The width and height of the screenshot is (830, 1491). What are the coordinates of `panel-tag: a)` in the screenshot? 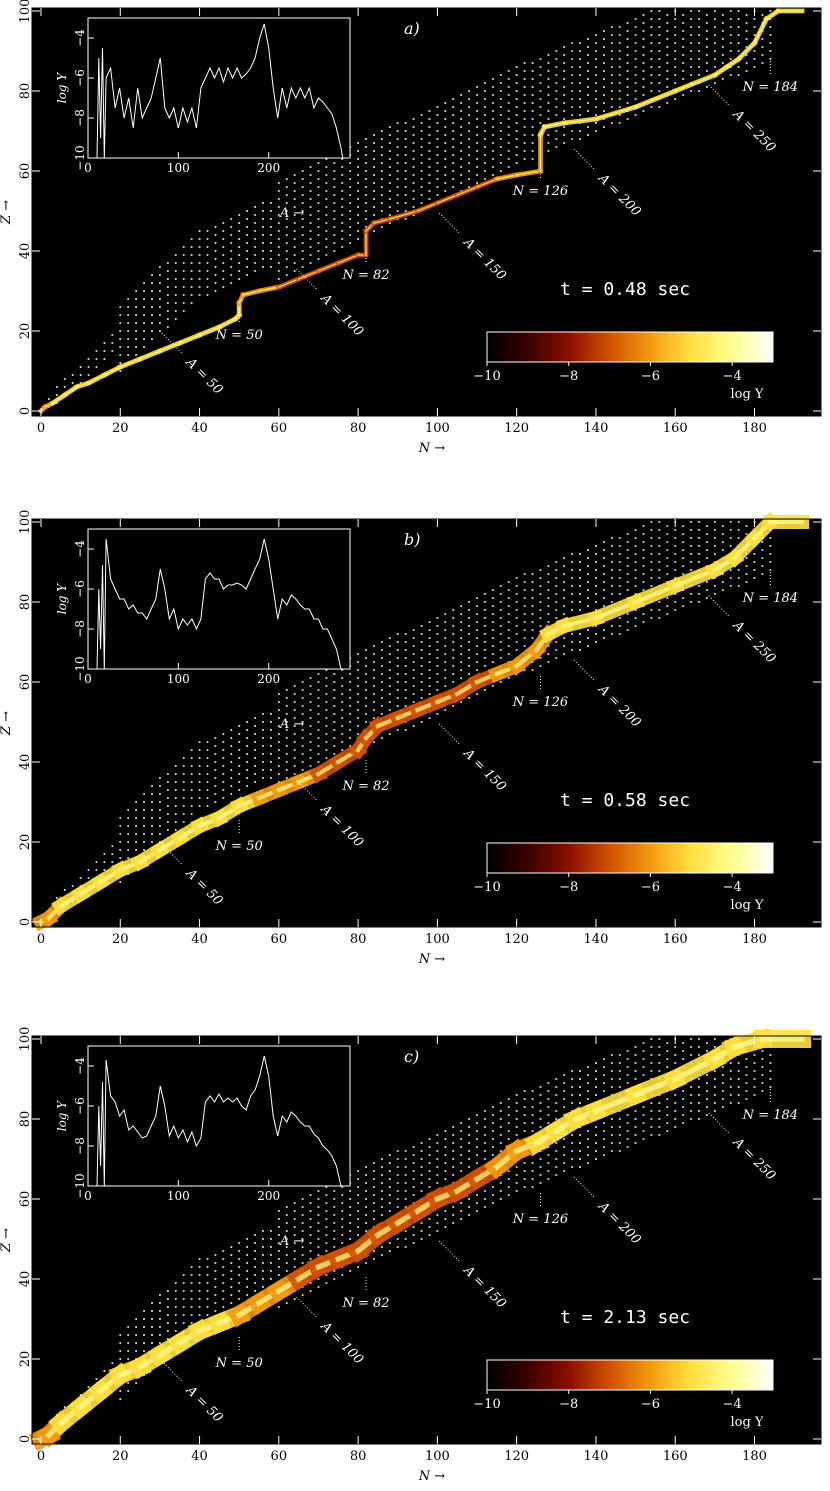 It's located at (412, 28).